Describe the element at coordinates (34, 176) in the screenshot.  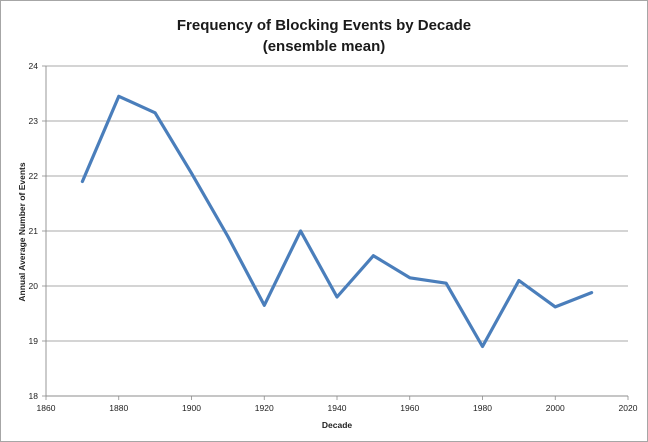
I see `y-tick-label: 22` at that location.